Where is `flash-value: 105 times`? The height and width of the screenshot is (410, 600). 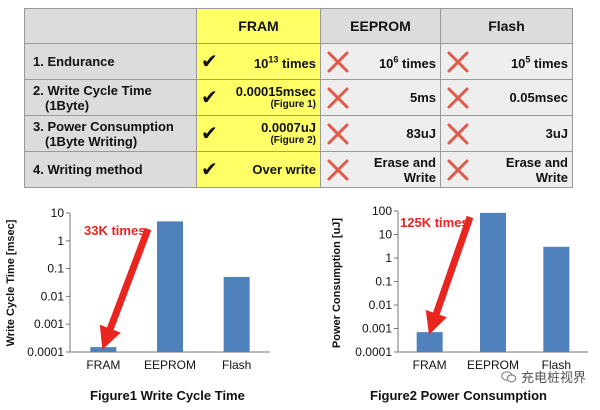 flash-value: 105 times is located at coordinates (539, 61).